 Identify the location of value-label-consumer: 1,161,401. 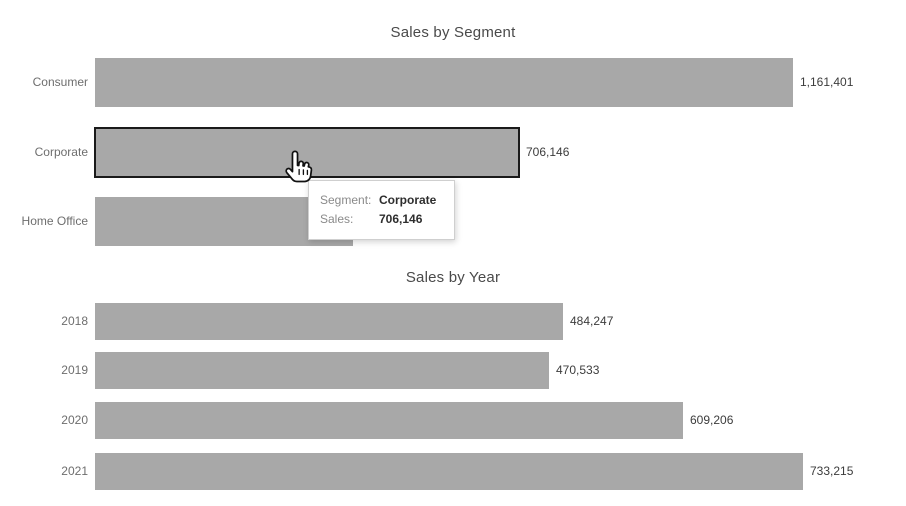
(827, 82).